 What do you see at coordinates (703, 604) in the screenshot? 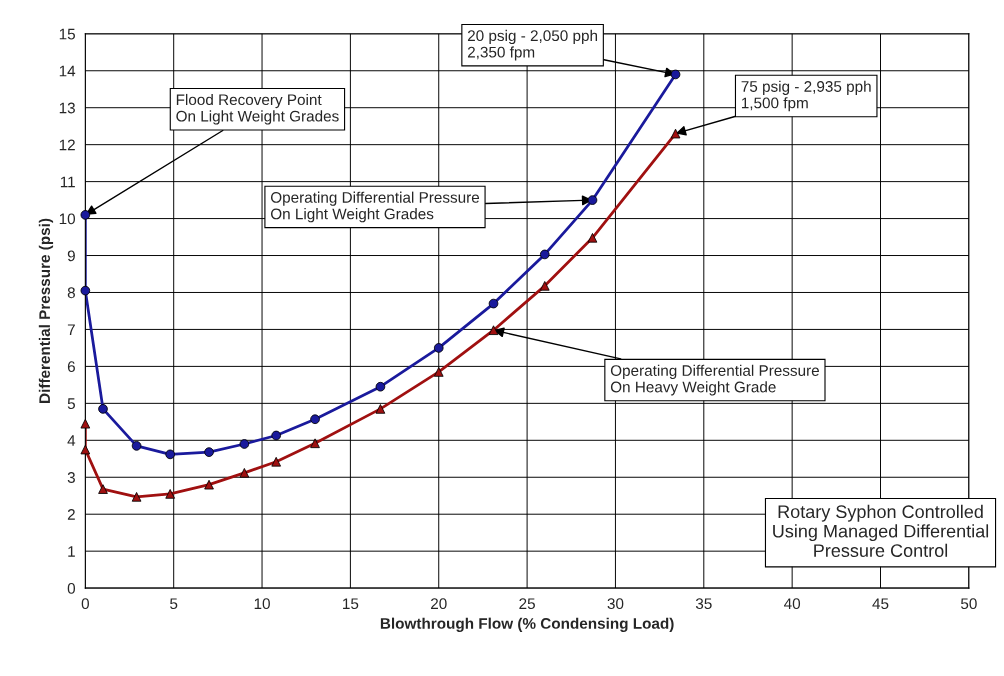
I see `x-tick-label: 35` at bounding box center [703, 604].